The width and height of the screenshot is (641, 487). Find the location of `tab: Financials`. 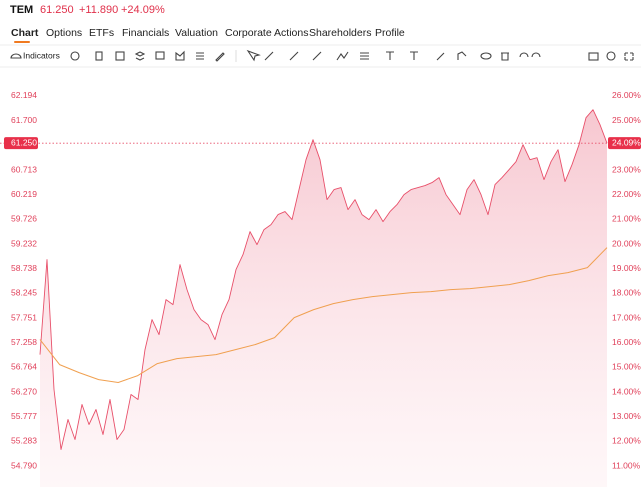

tab: Financials is located at coordinates (145, 33).